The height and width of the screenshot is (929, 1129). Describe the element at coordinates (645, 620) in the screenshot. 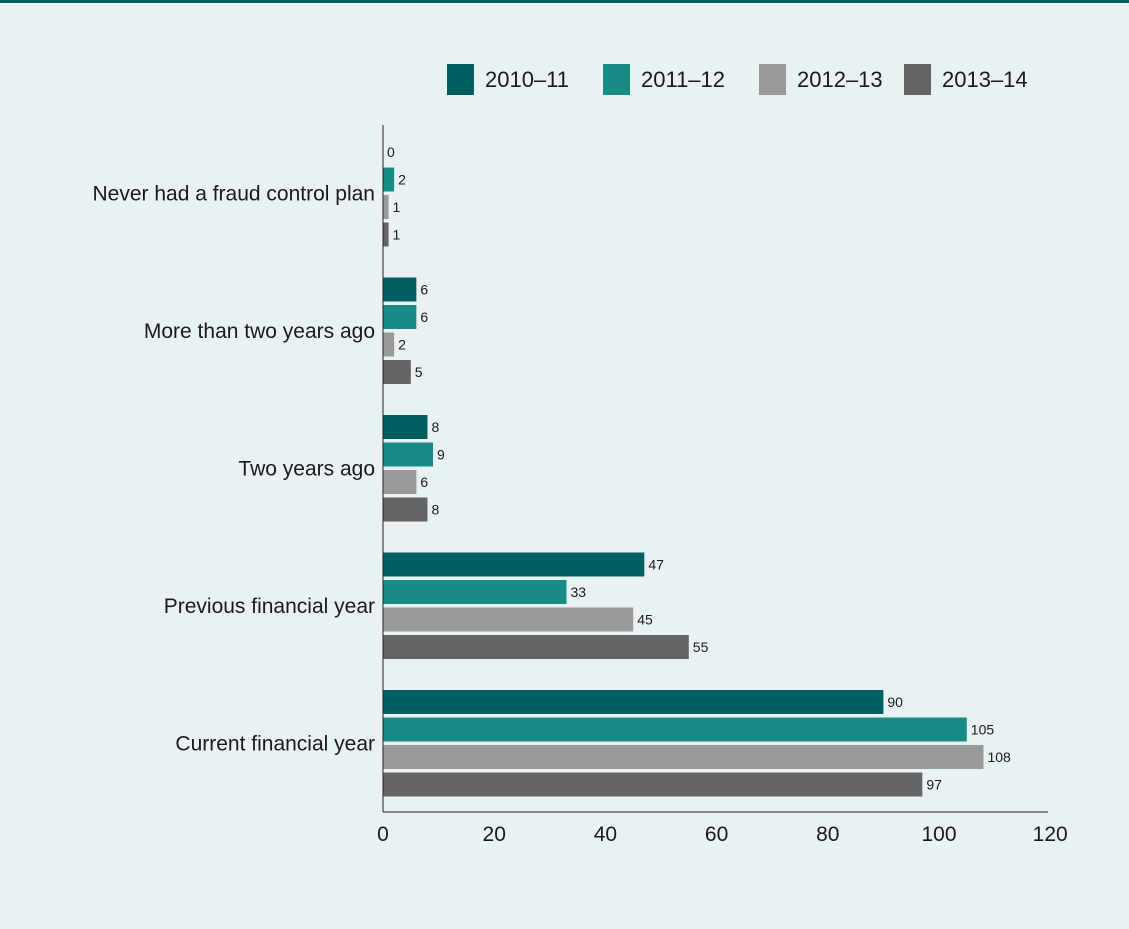

I see `data-label: 45` at that location.